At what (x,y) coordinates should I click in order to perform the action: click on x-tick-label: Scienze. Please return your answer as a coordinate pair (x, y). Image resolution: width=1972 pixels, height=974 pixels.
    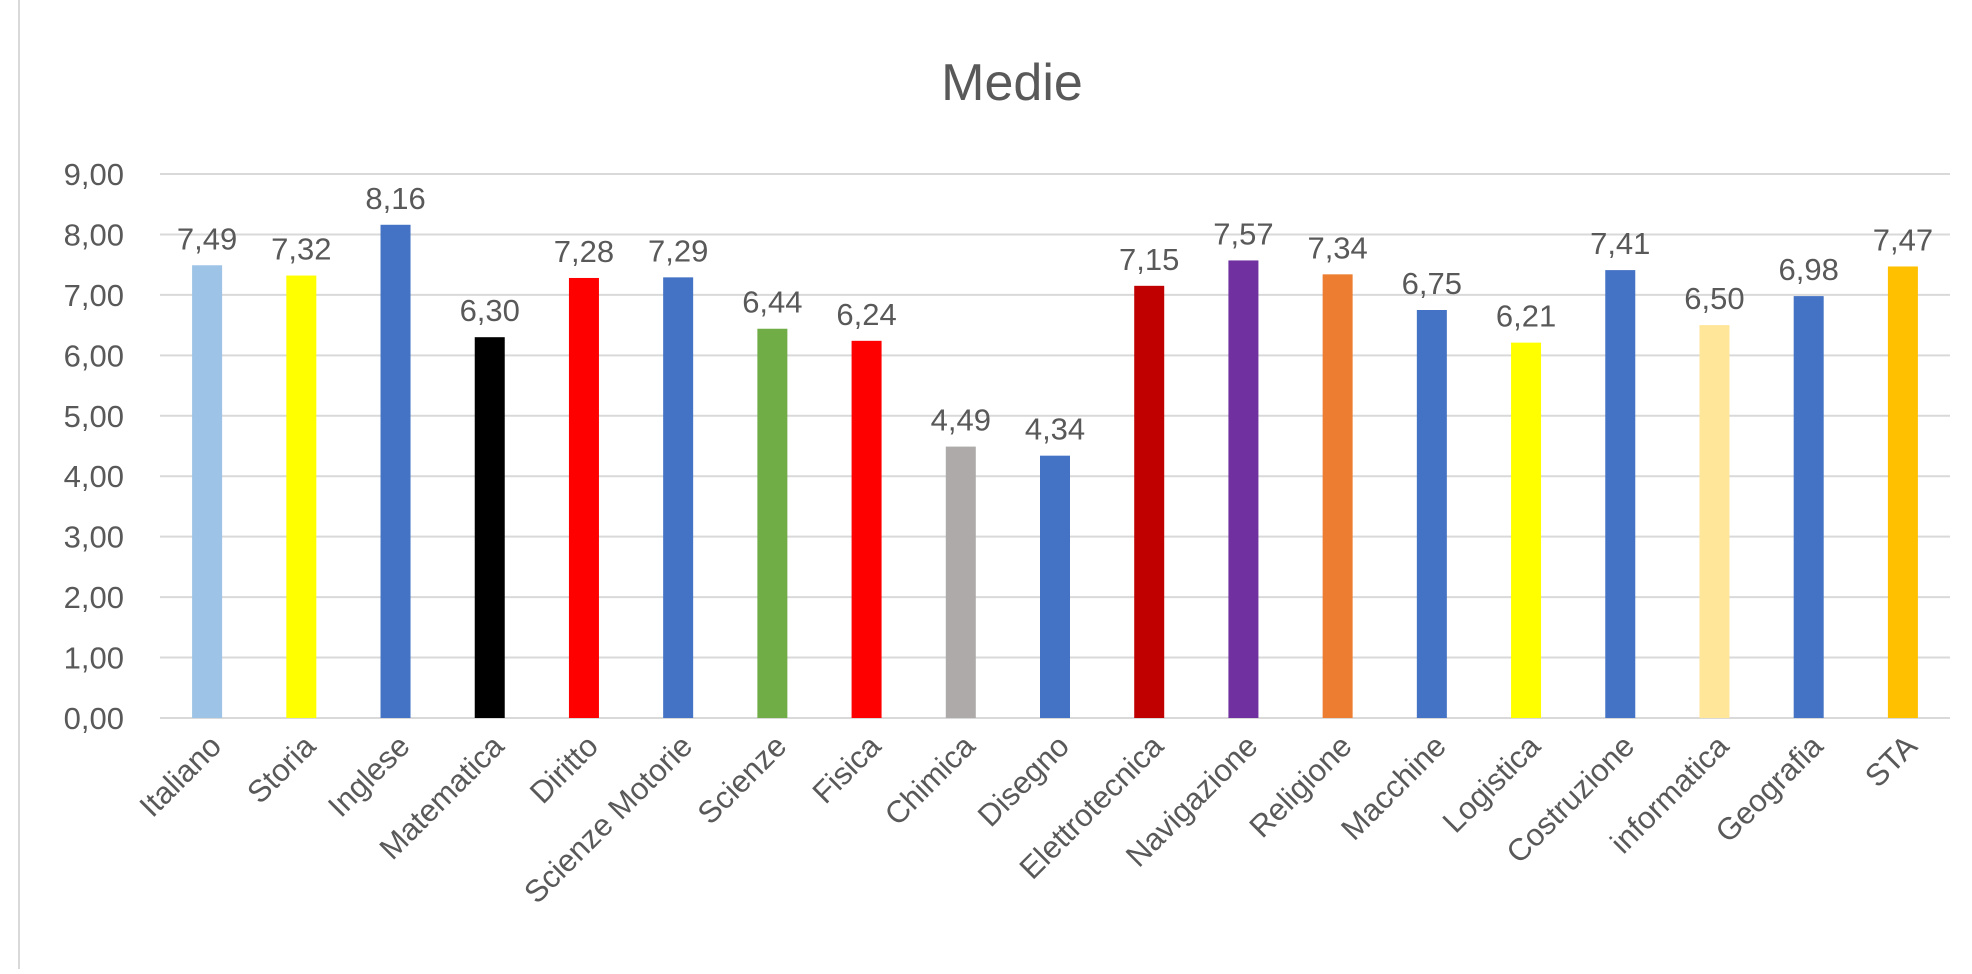
    Looking at the image, I should click on (742, 779).